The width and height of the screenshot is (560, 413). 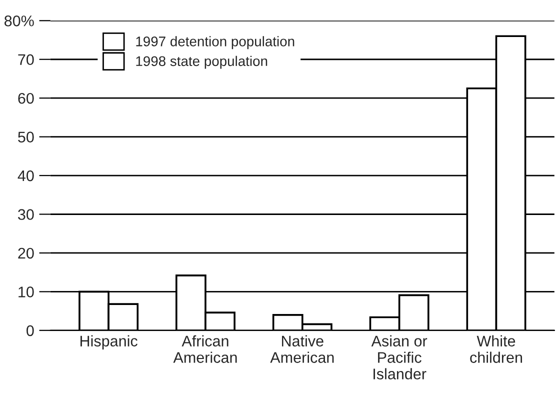 What do you see at coordinates (205, 349) in the screenshot?
I see `x-tick-label: African American` at bounding box center [205, 349].